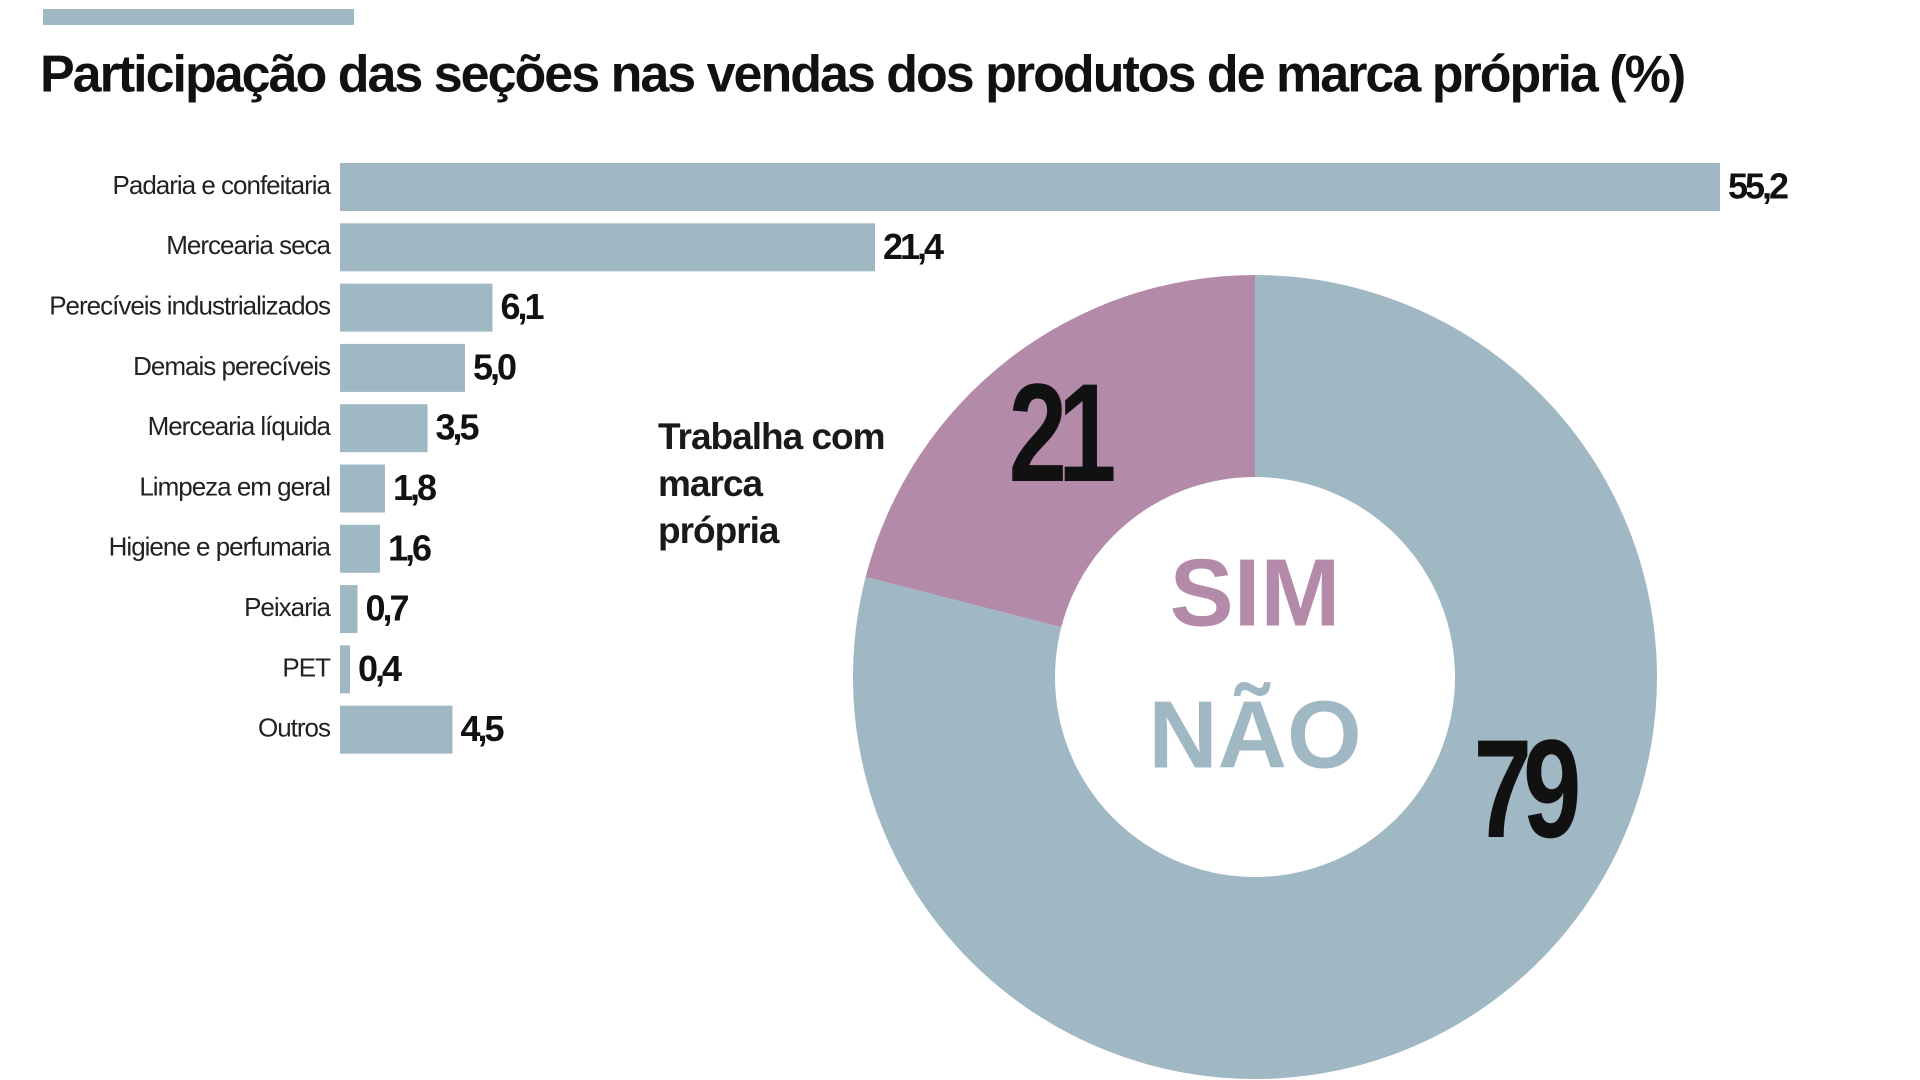 This screenshot has width=1920, height=1080. Describe the element at coordinates (380, 668) in the screenshot. I see `value-label: 0,4` at that location.